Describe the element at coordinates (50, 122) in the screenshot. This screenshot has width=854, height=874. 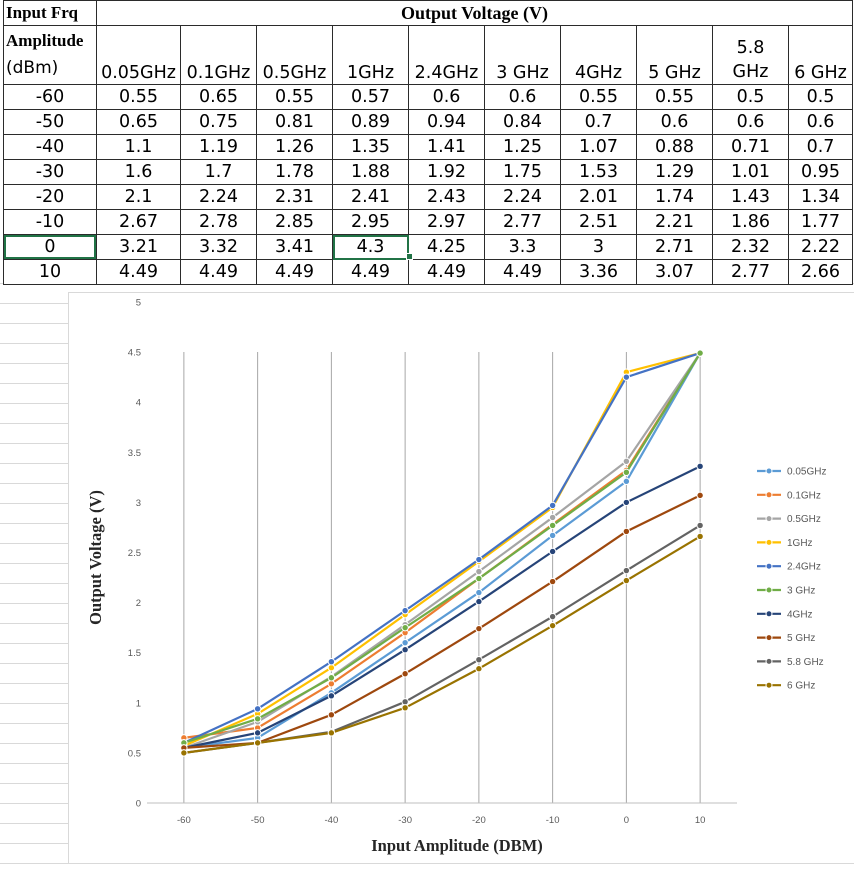
I see `amplitude-cell: -50` at that location.